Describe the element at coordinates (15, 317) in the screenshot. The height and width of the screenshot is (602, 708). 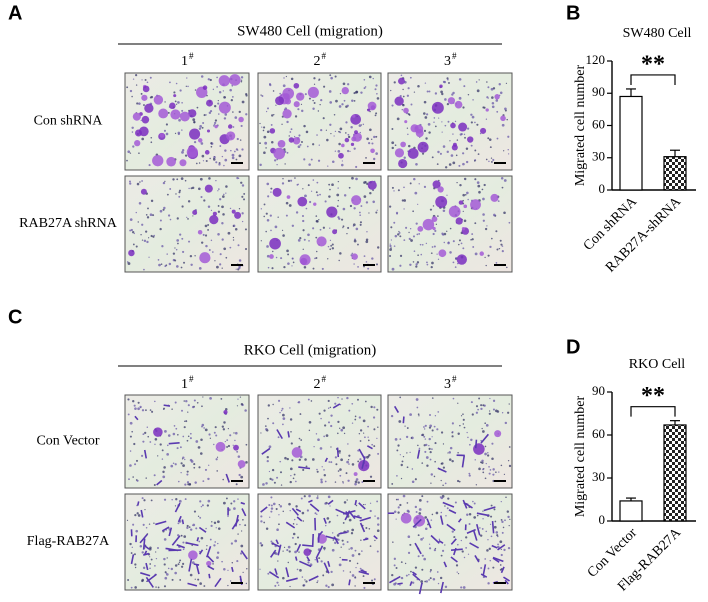
I see `panel-label: C` at that location.